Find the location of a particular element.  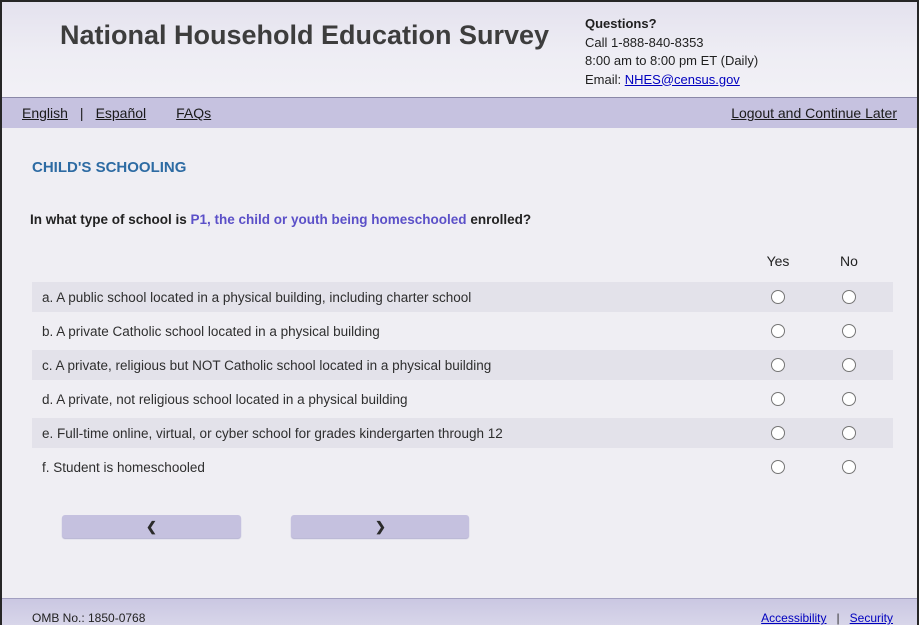

omb-number: OMB No.: 1850-0768 is located at coordinates (89, 618).